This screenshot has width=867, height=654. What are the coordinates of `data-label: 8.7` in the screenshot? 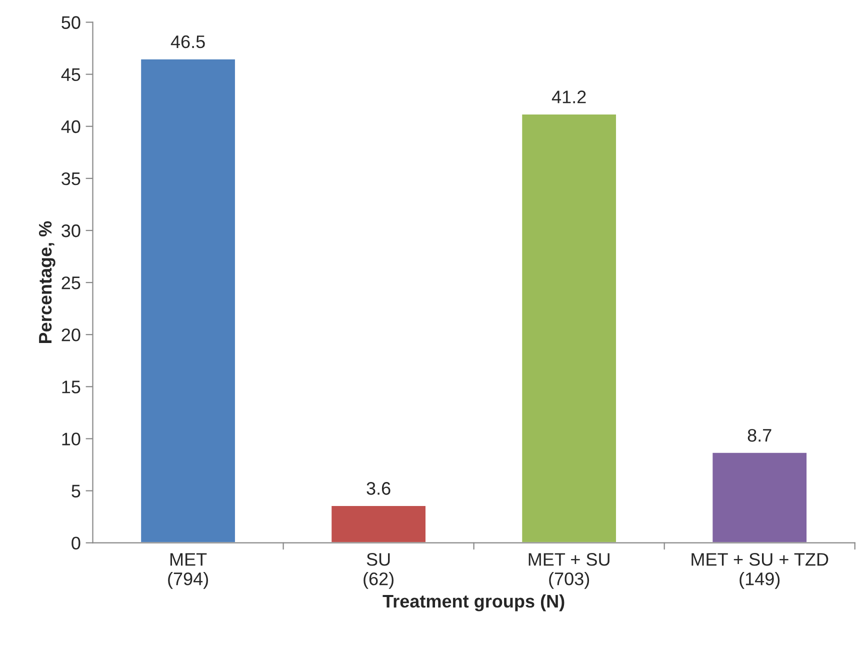 It's located at (760, 435).